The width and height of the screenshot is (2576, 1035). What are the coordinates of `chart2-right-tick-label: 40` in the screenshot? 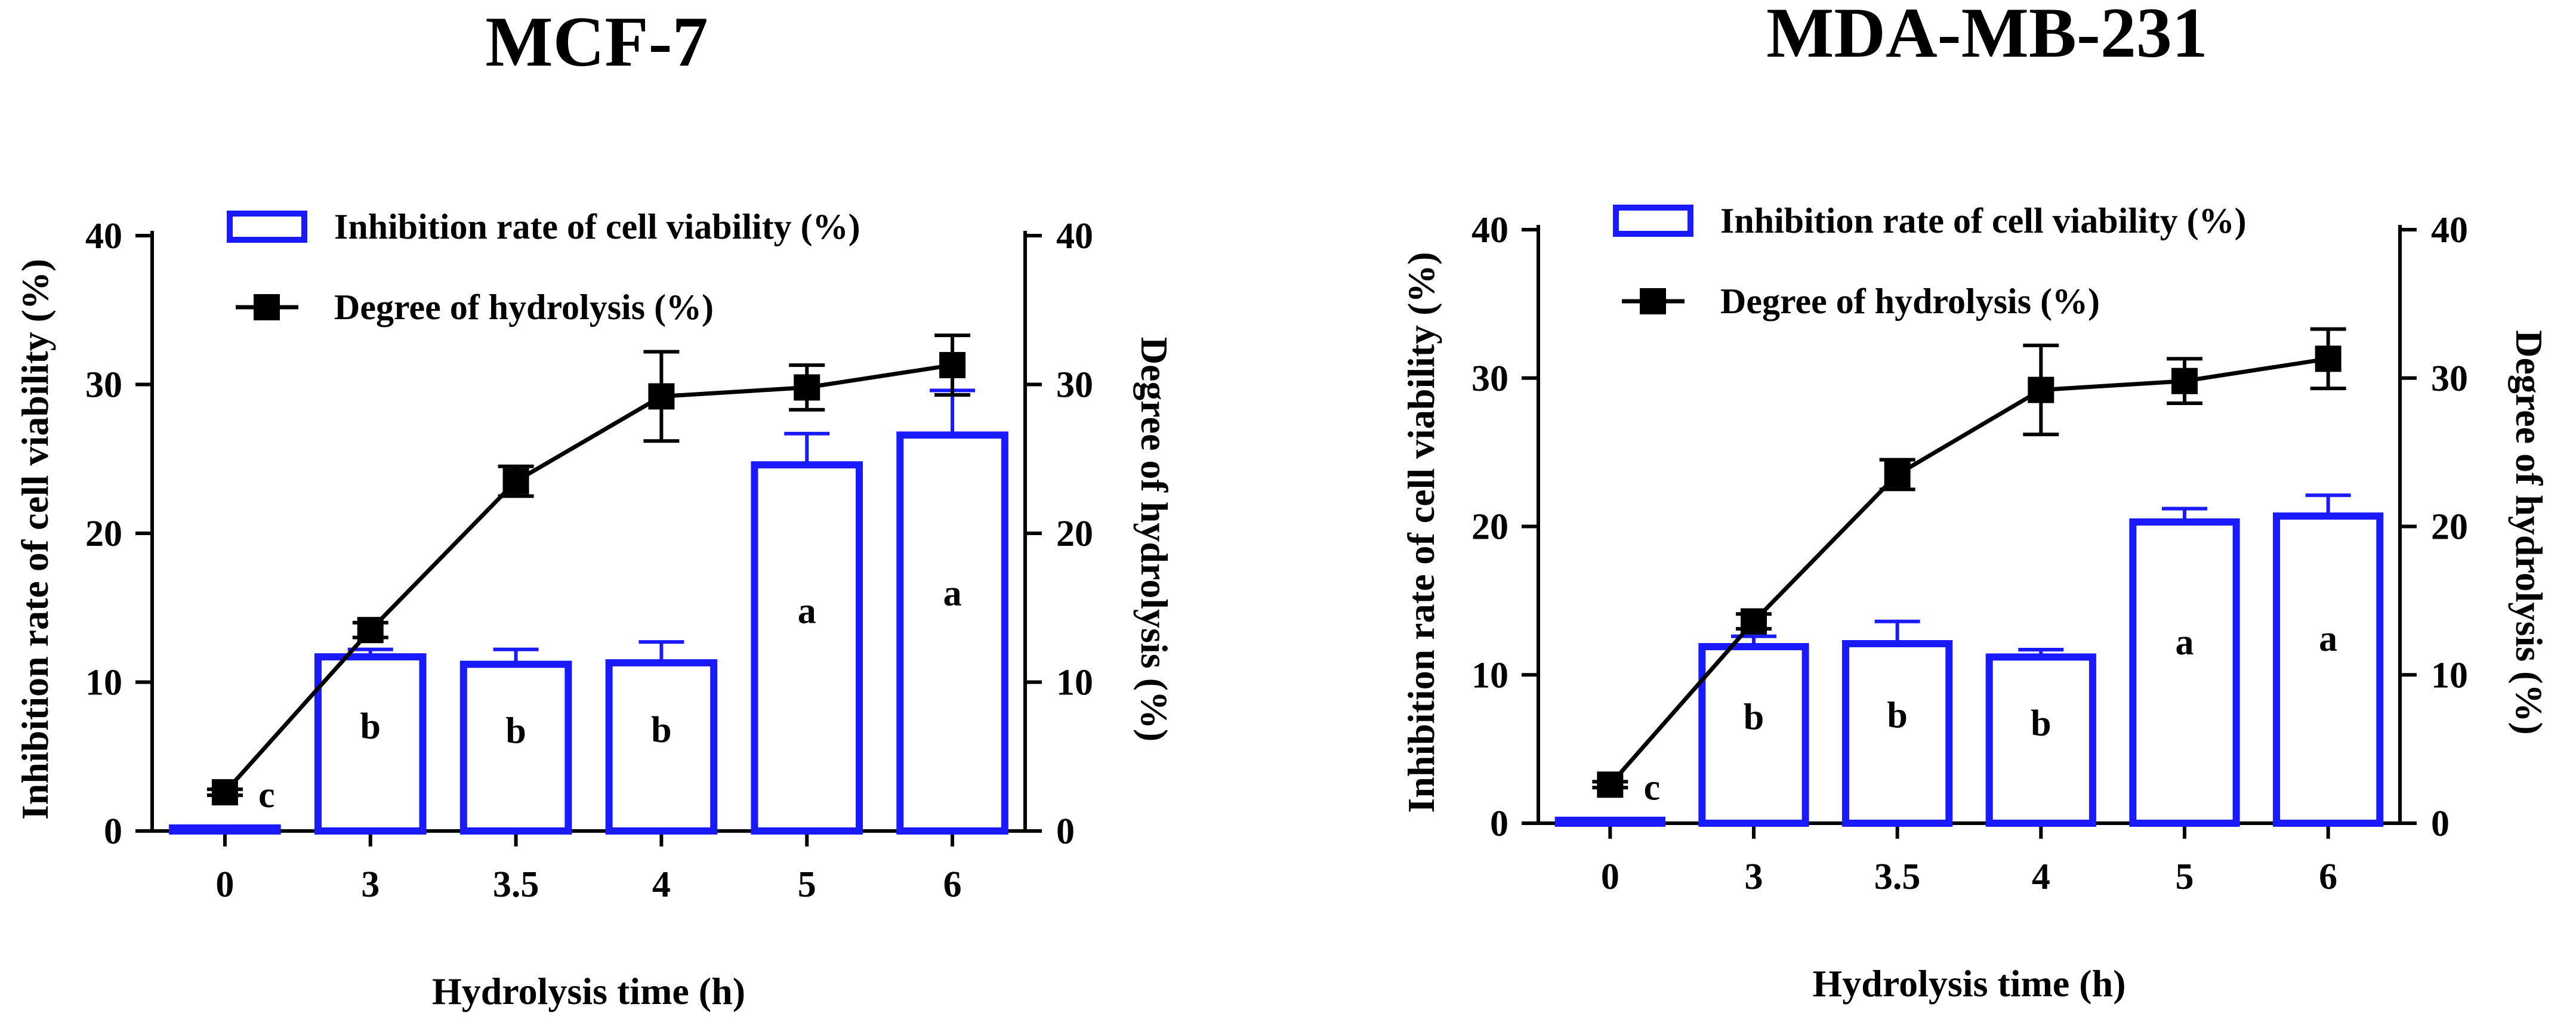 It's located at (2449, 230).